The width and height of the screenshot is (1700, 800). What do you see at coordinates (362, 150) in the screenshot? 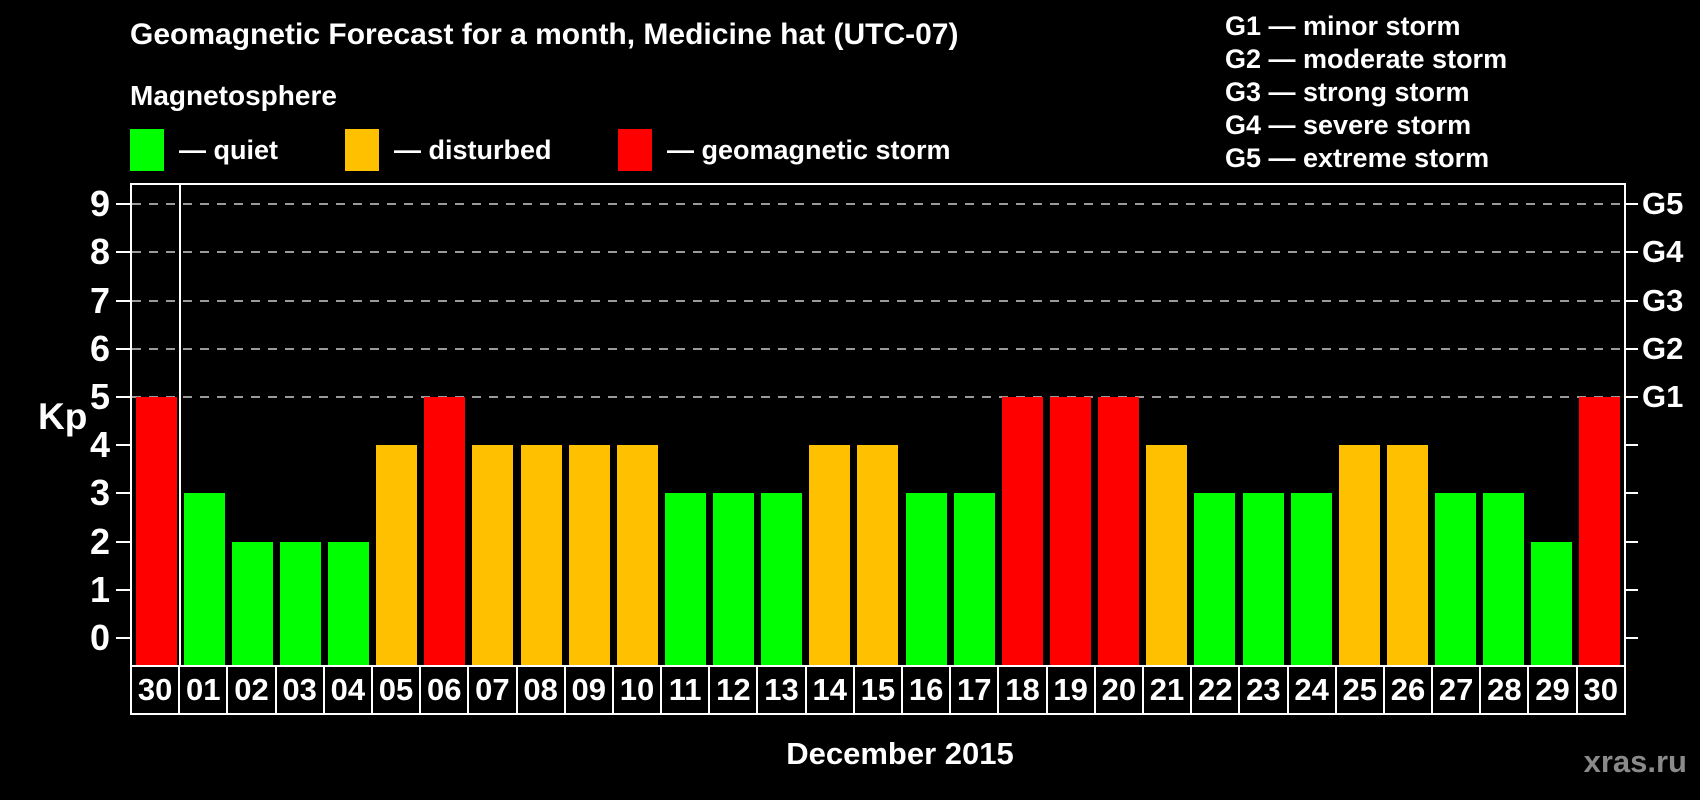
I see `legend-swatch-disturbed` at bounding box center [362, 150].